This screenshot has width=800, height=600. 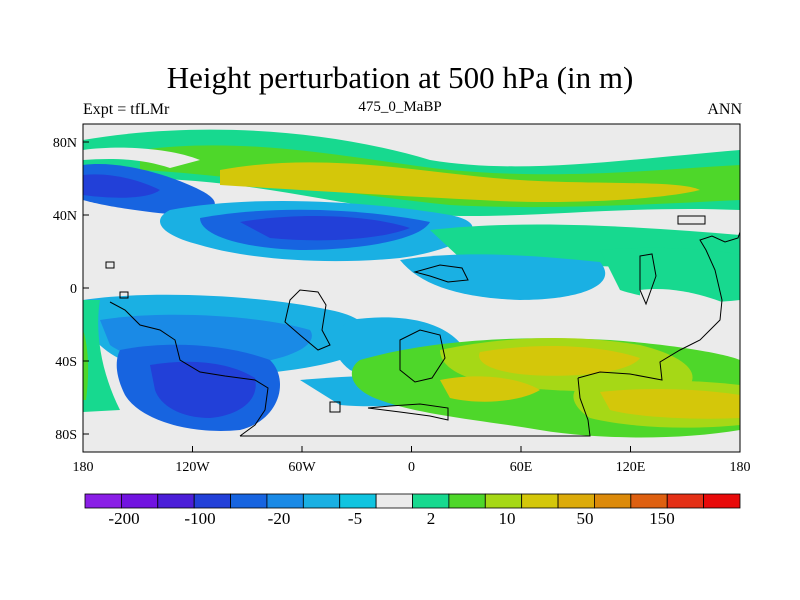 I want to click on colorbar-label: 2, so click(x=431, y=518).